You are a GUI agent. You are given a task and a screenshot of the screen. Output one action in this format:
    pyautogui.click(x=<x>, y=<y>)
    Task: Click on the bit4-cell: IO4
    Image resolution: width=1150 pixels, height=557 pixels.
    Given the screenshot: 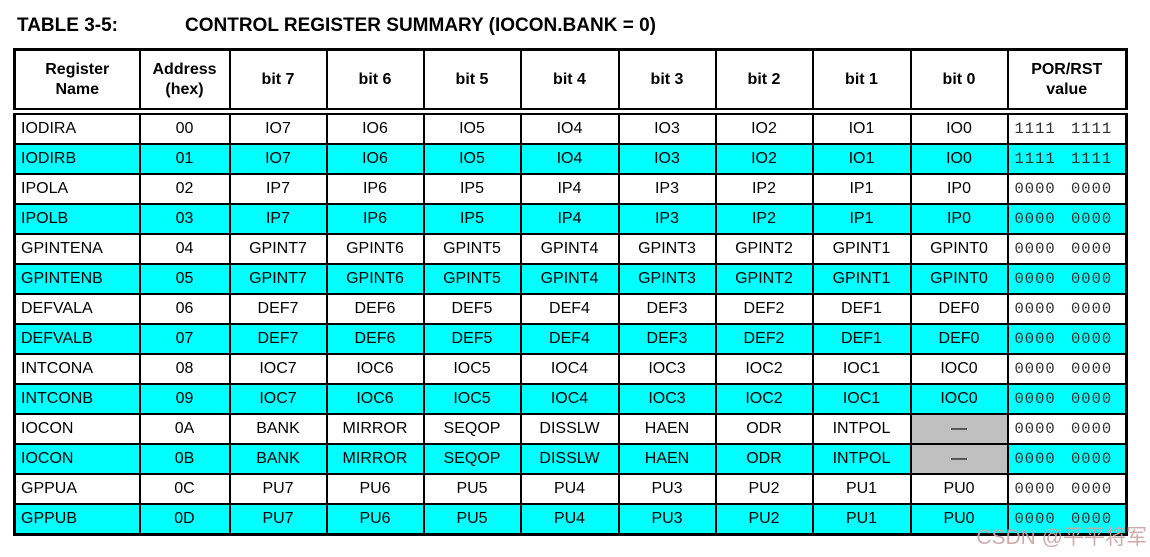 What is the action you would take?
    pyautogui.click(x=569, y=127)
    